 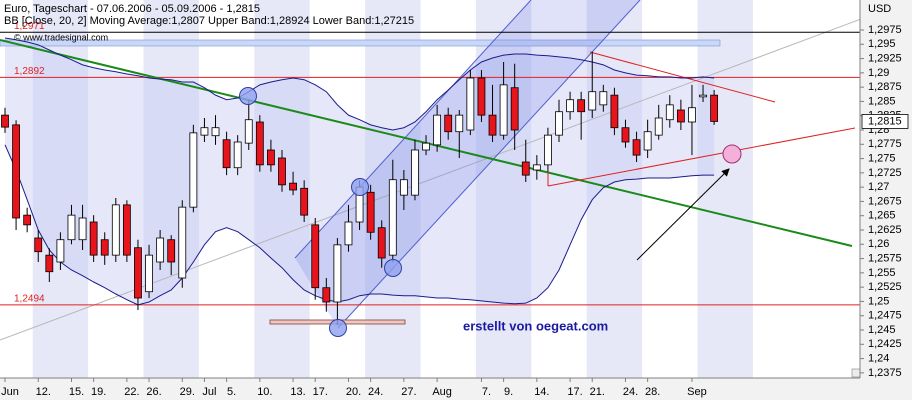 What do you see at coordinates (43, 392) in the screenshot?
I see `x-tick-label: 12.` at bounding box center [43, 392].